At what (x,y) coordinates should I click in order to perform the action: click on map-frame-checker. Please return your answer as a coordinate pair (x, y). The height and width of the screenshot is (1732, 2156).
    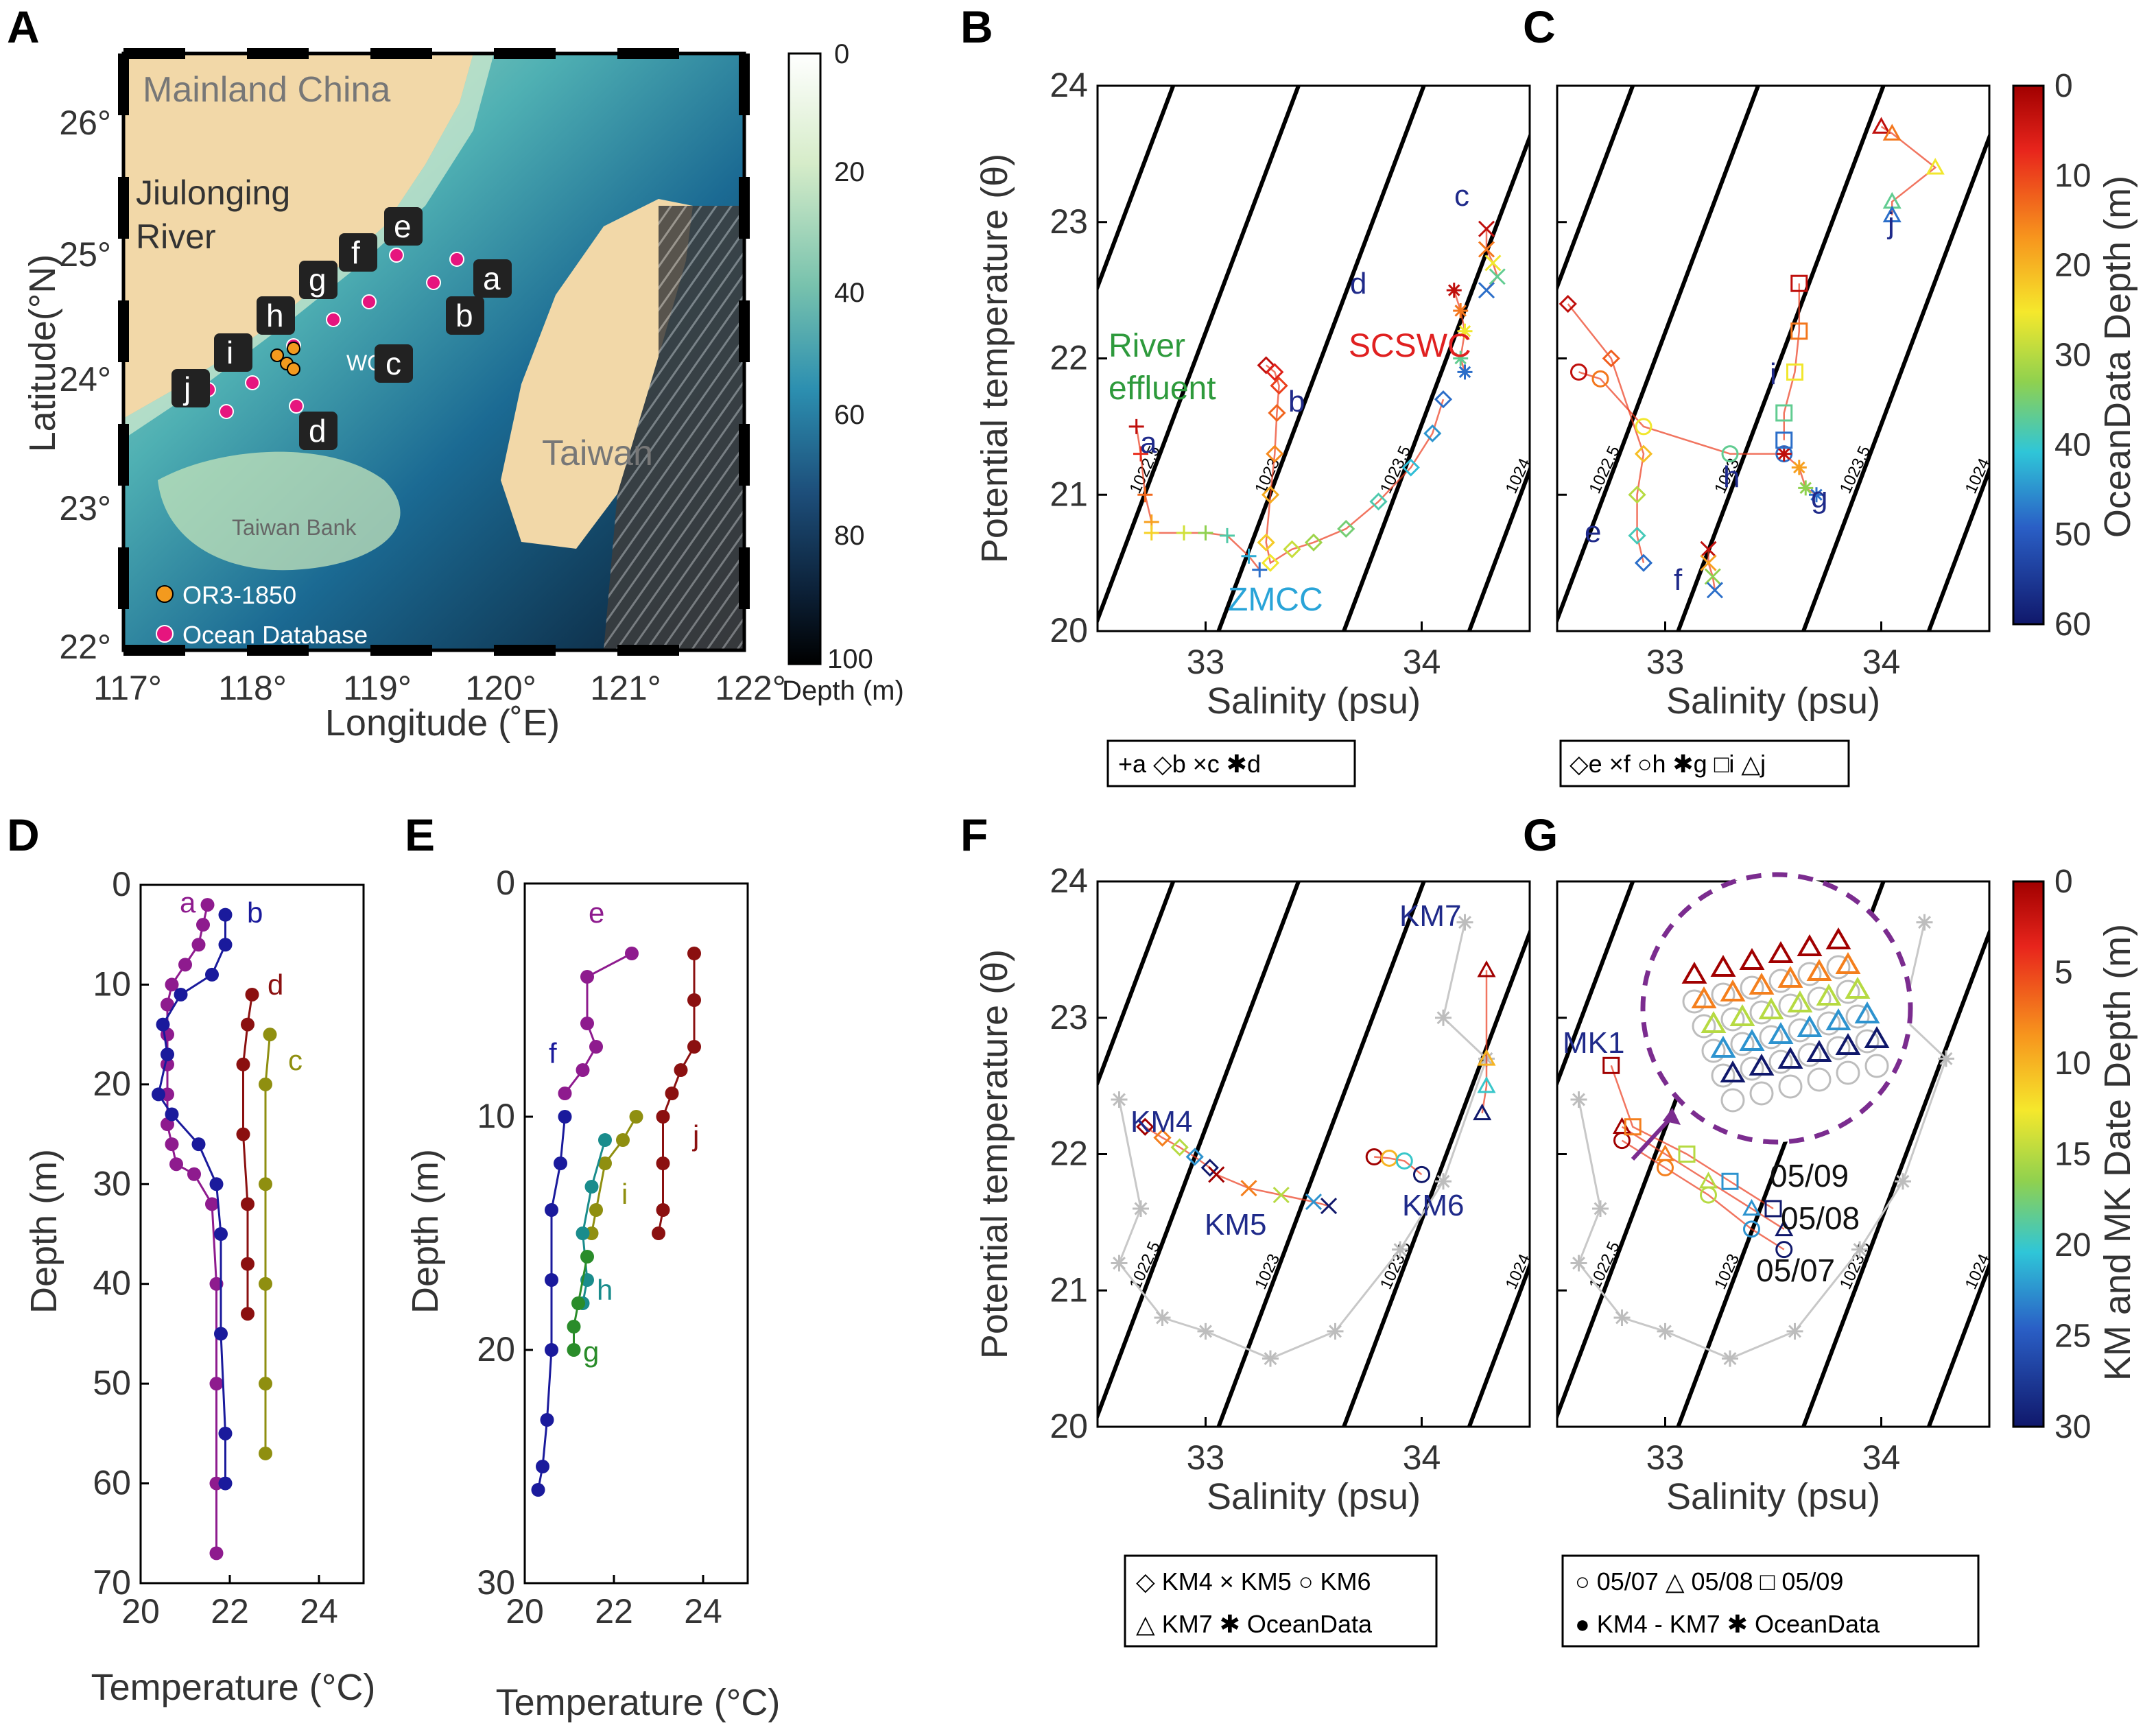
    Looking at the image, I should click on (434, 352).